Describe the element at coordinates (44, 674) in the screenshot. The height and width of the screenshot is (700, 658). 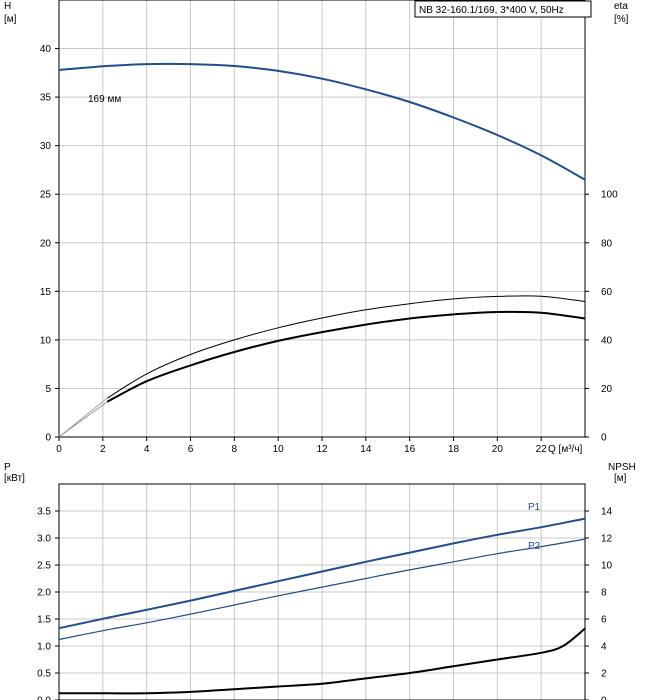
I see `left-tick-label: 0.5` at that location.